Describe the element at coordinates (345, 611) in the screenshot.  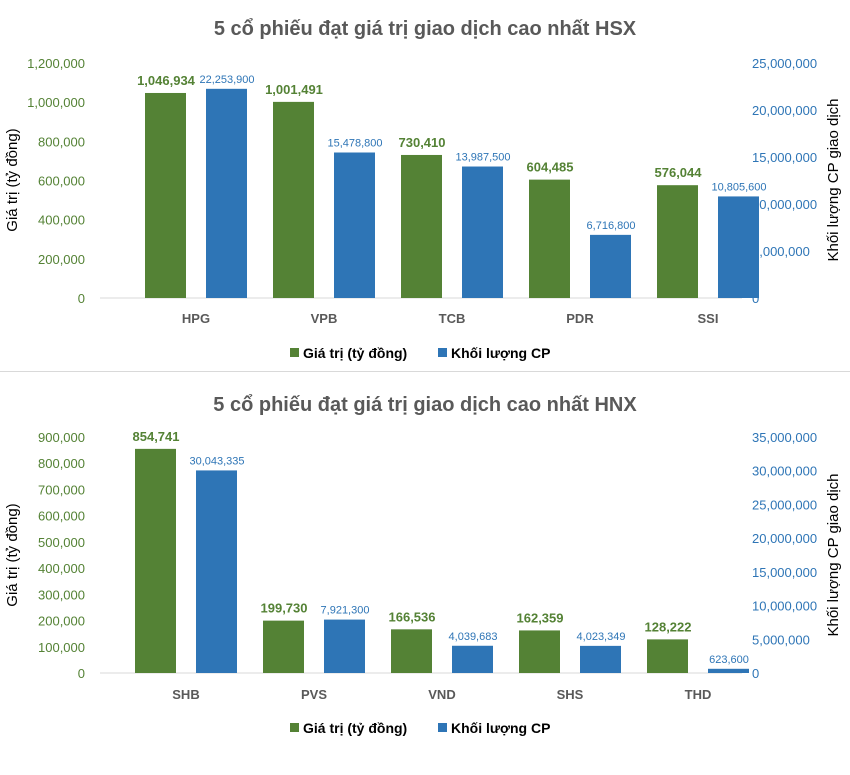
I see `data-label-volume: 7,921,300` at that location.